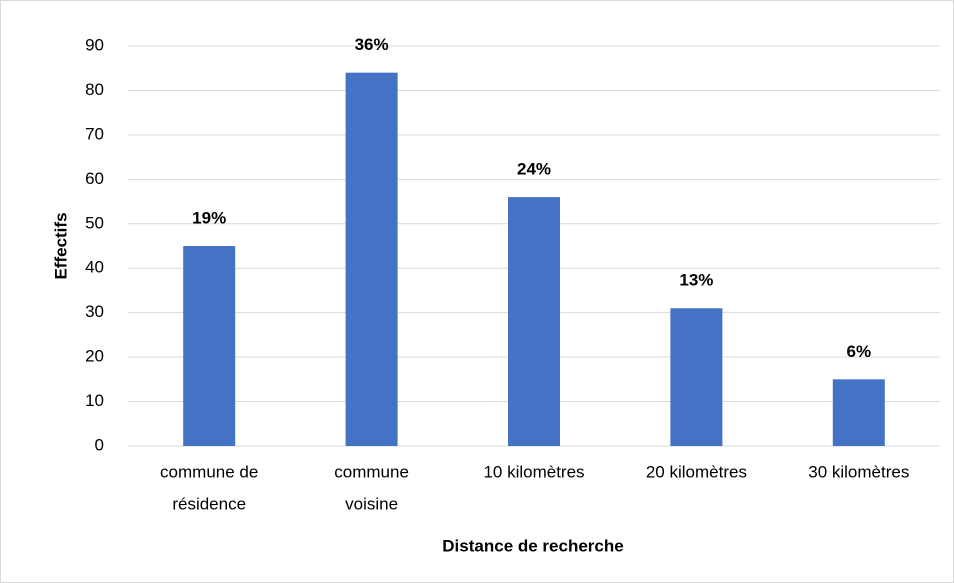 The height and width of the screenshot is (583, 954). What do you see at coordinates (859, 351) in the screenshot?
I see `data-label: 6%` at bounding box center [859, 351].